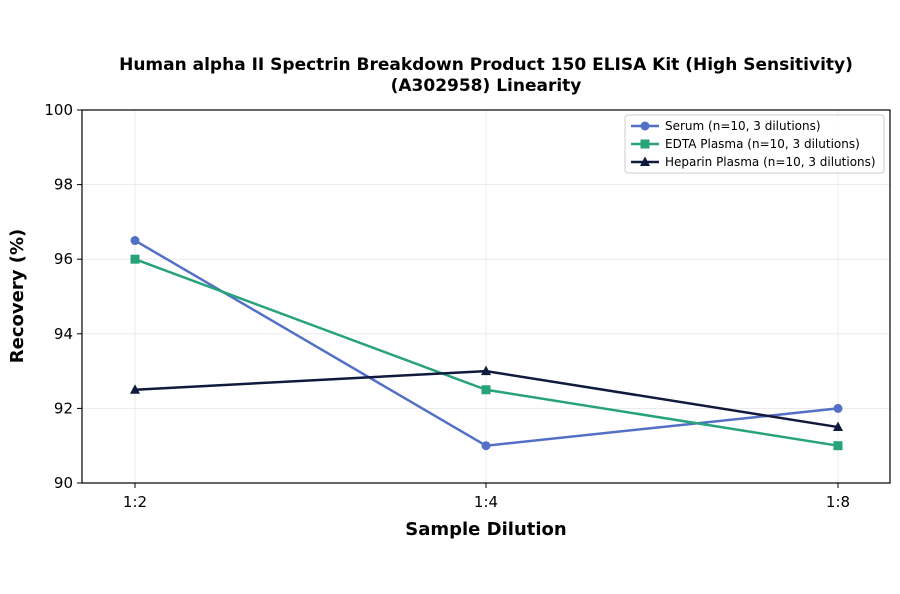 Image resolution: width=900 pixels, height=594 pixels. I want to click on x-axis-ticks: 1:2 1:4 1:8, so click(486, 497).